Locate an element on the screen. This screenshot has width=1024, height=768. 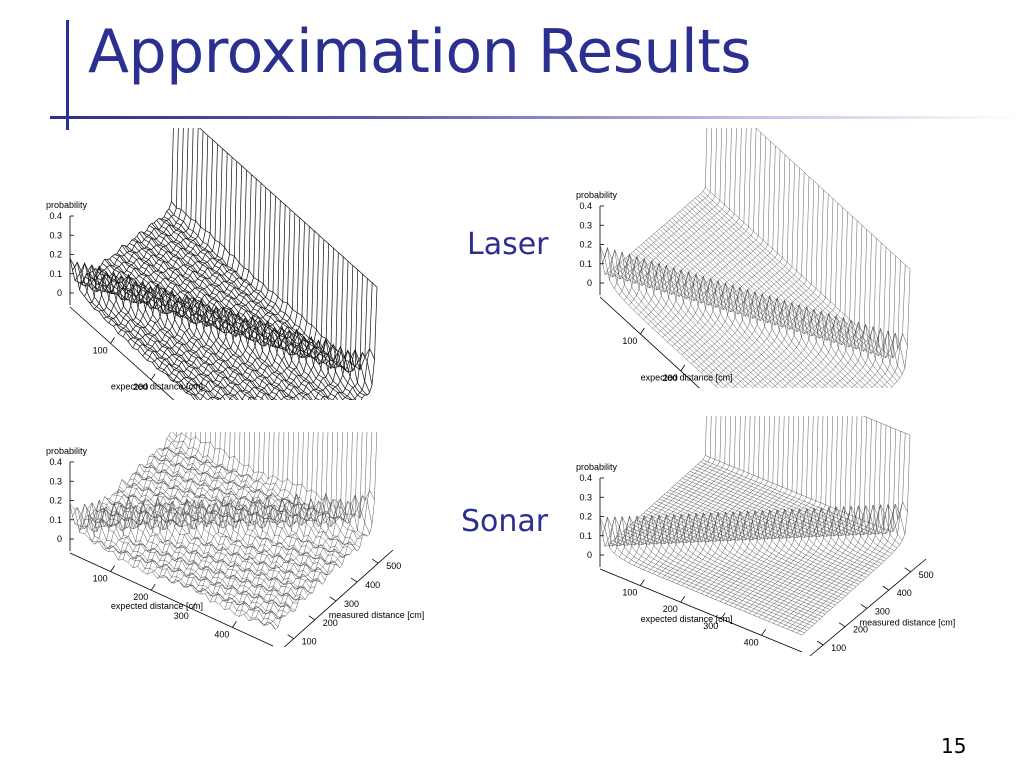
slide-title: Approximation Results is located at coordinates (419, 52).